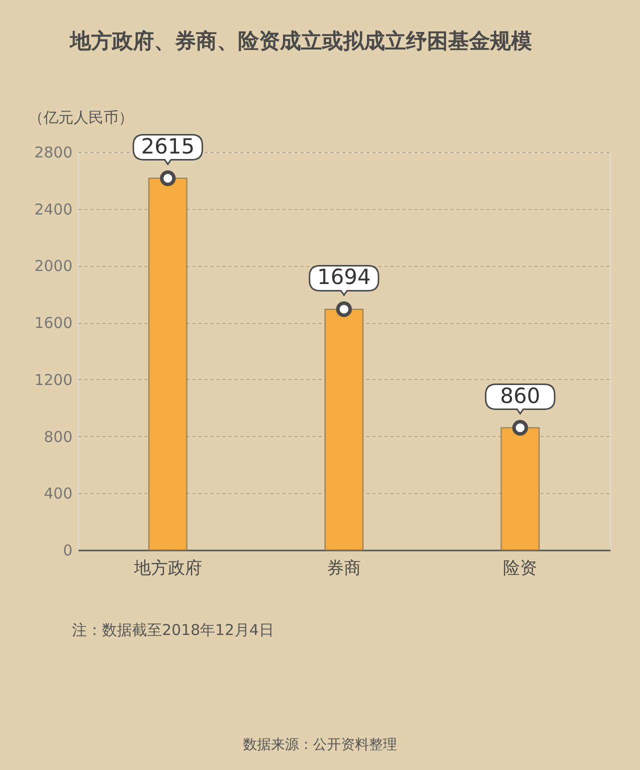 Image resolution: width=640 pixels, height=770 pixels. Describe the element at coordinates (168, 146) in the screenshot. I see `data-label: 2615` at that location.